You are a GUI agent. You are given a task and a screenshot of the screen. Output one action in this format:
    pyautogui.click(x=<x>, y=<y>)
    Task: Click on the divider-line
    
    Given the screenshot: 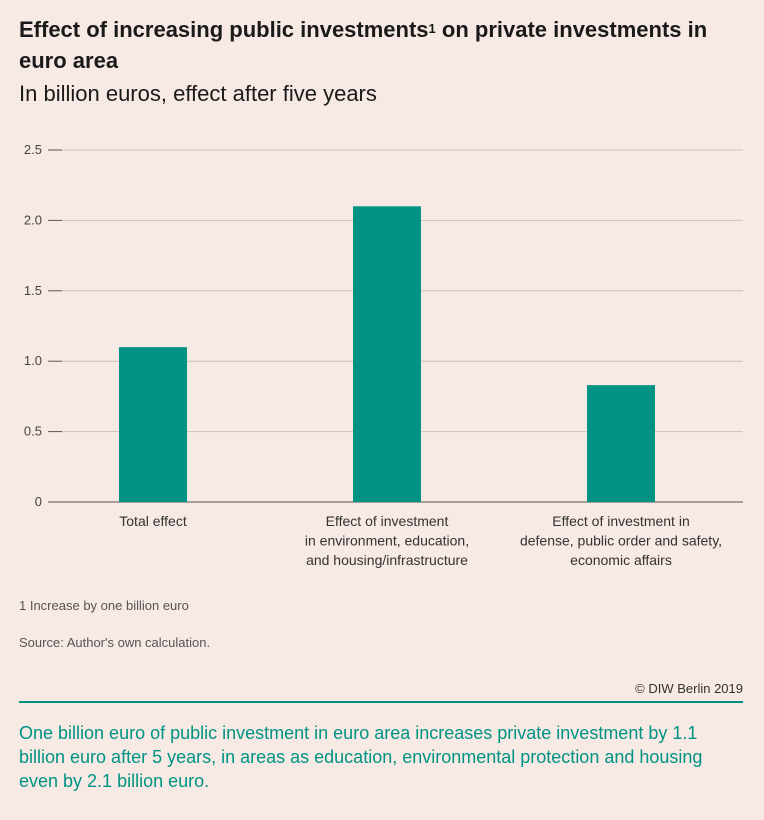 What is the action you would take?
    pyautogui.click(x=381, y=702)
    